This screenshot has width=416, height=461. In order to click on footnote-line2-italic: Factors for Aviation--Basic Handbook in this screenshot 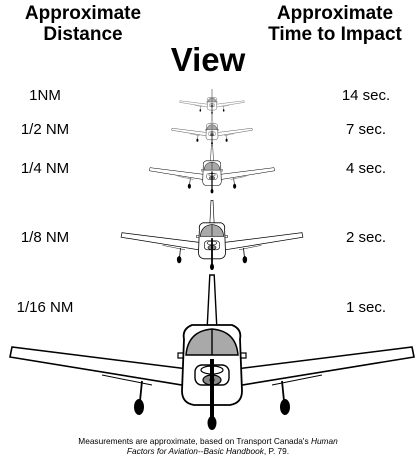, I will do `click(195, 451)`.